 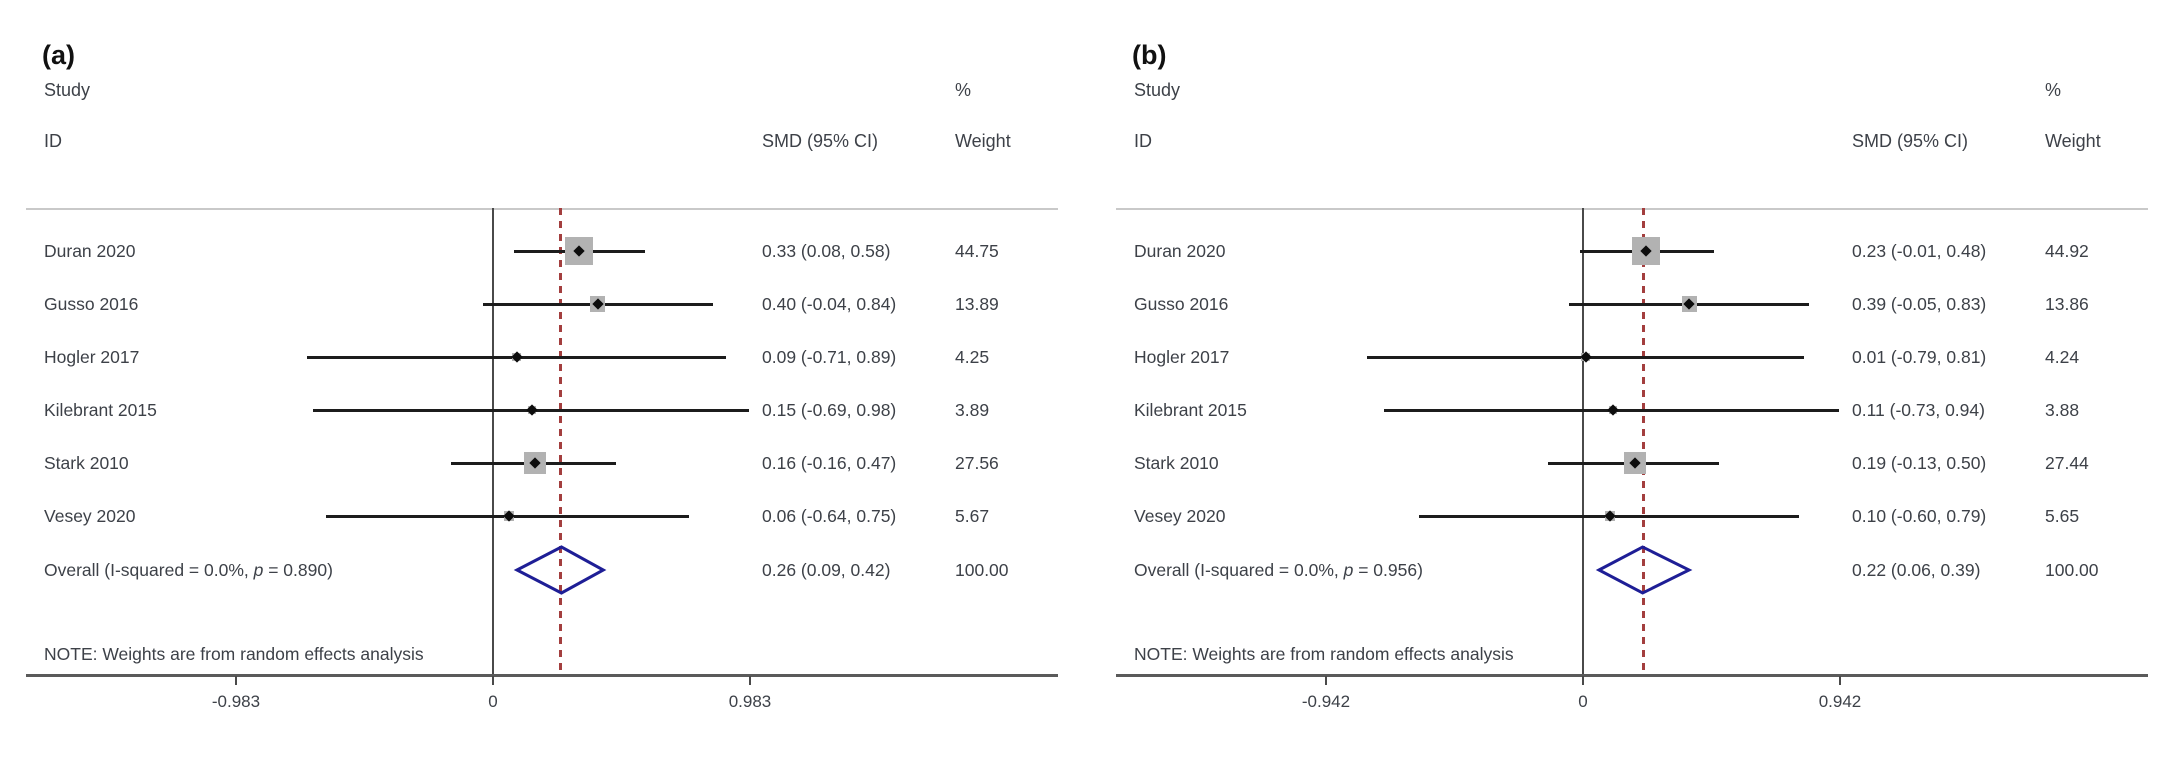 I want to click on weight-value: 3.88, so click(x=2062, y=410).